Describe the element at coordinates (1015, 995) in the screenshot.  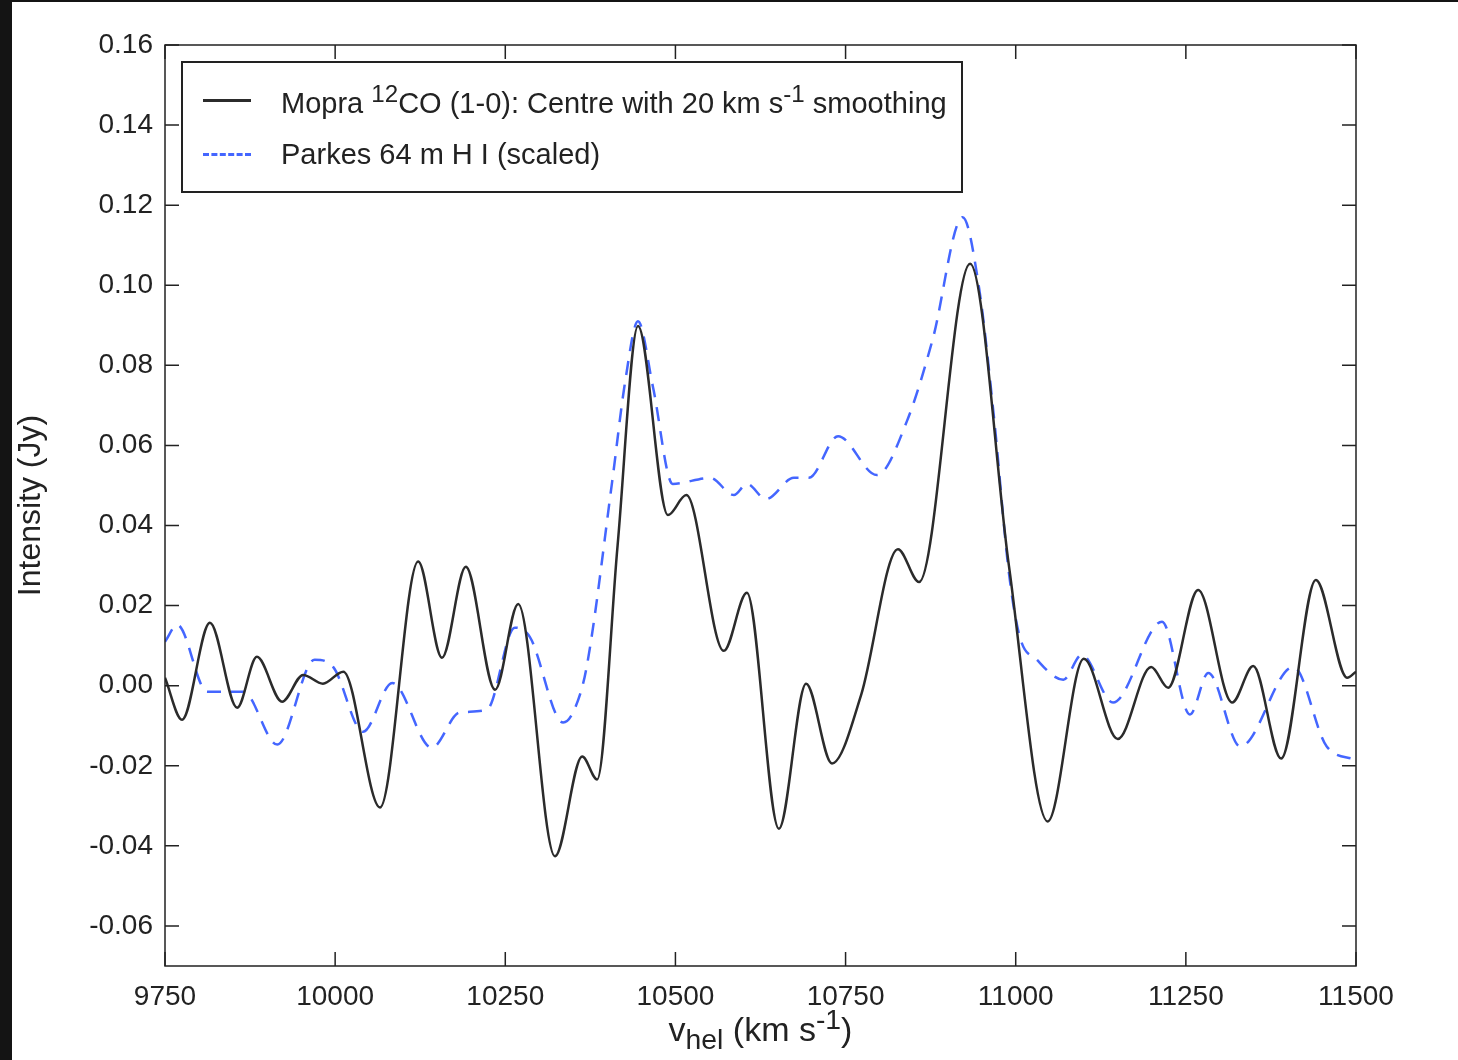
I see `x-tick-label: 11000` at that location.